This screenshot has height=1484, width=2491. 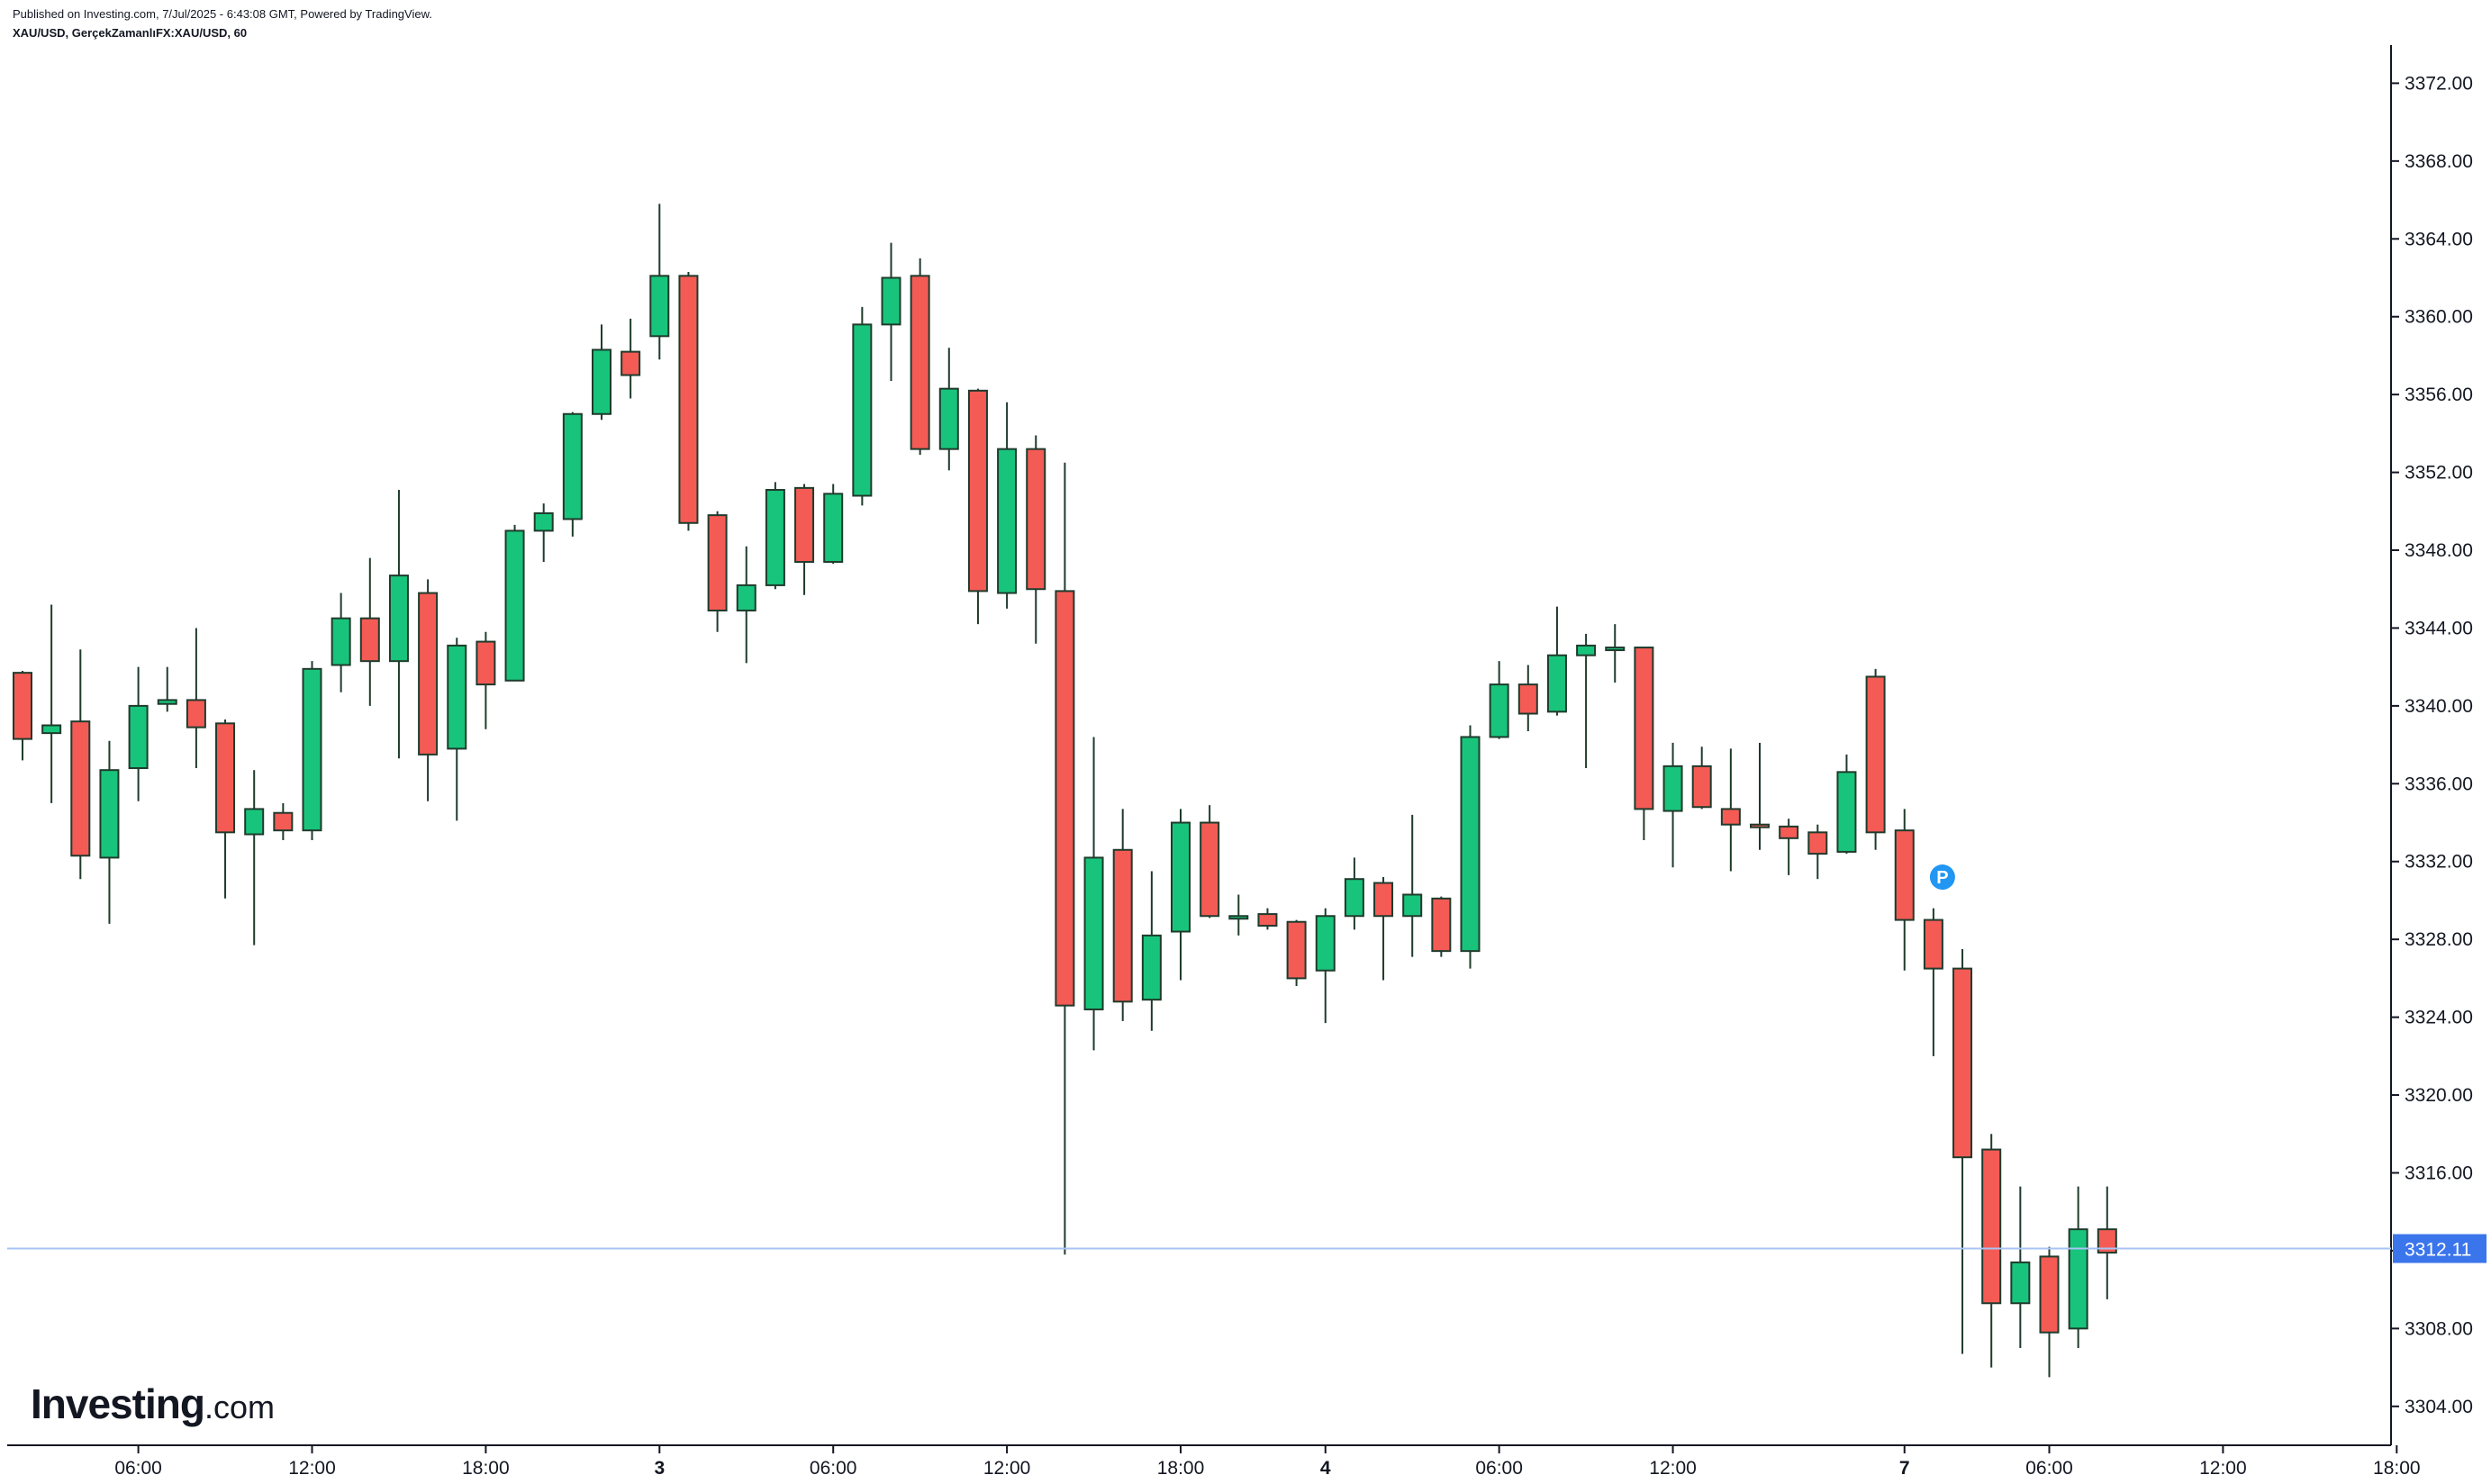 I want to click on y-tick-label: 3304.00, so click(x=2439, y=1407).